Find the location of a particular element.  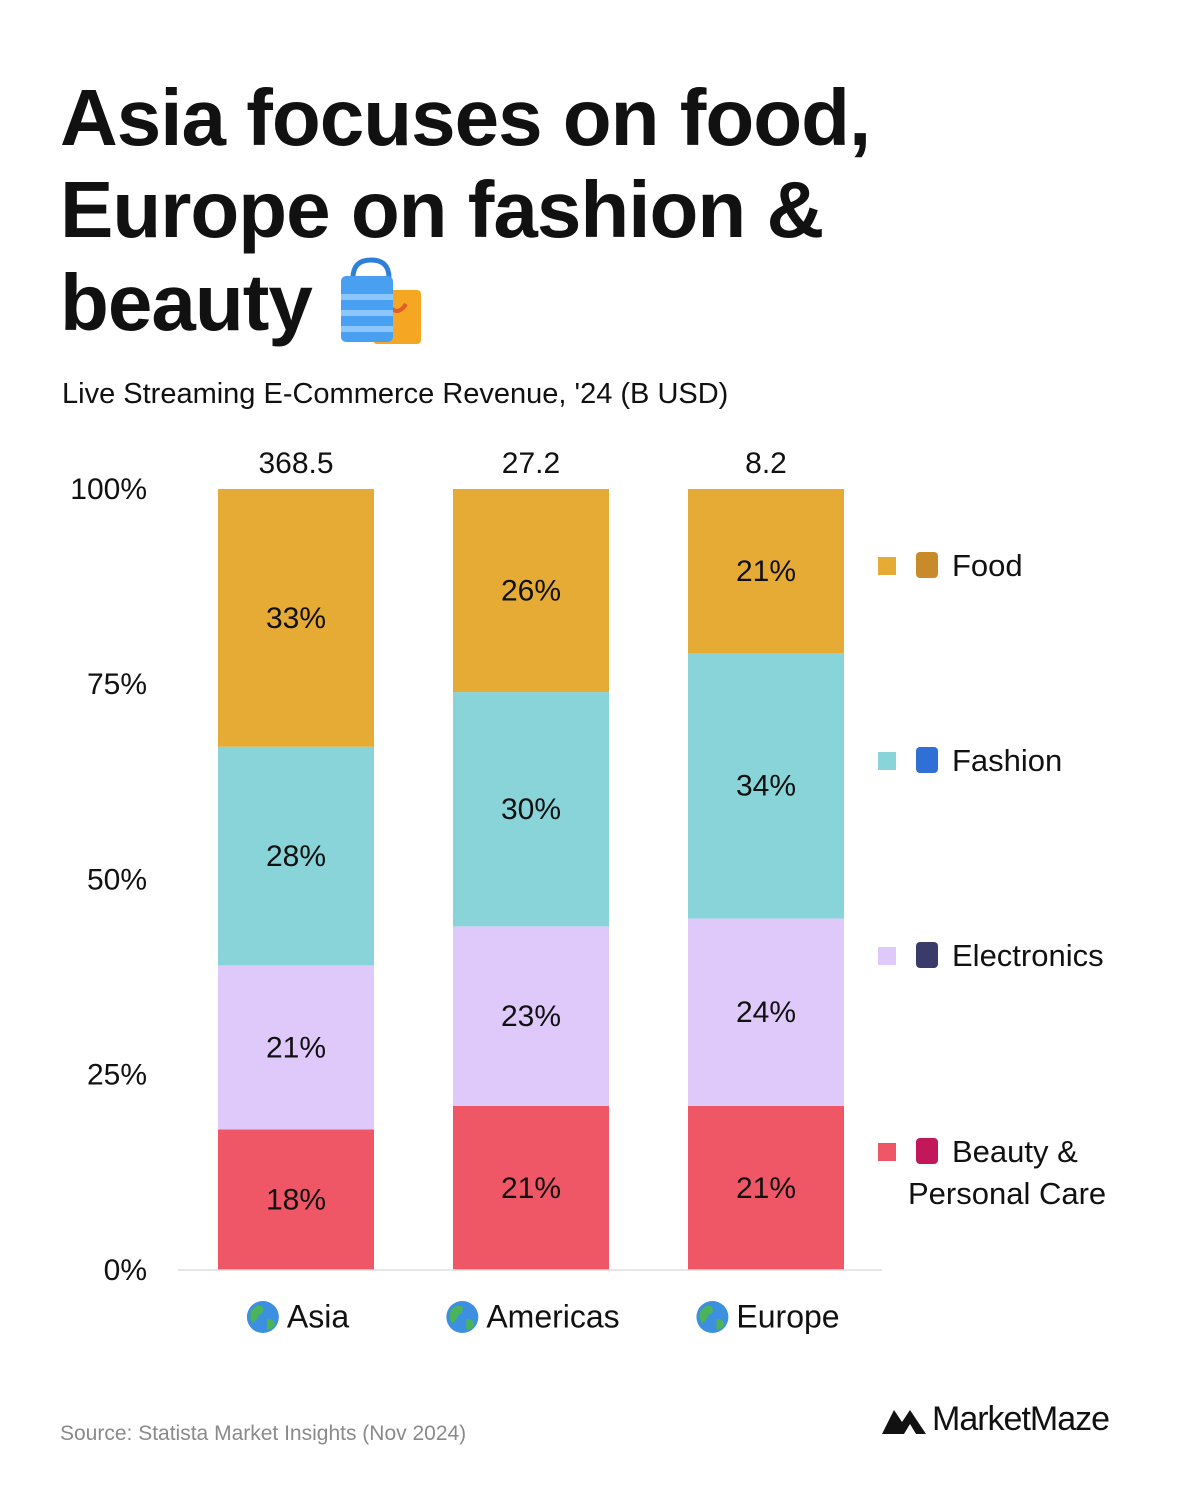

value-label: 28% is located at coordinates (296, 856).